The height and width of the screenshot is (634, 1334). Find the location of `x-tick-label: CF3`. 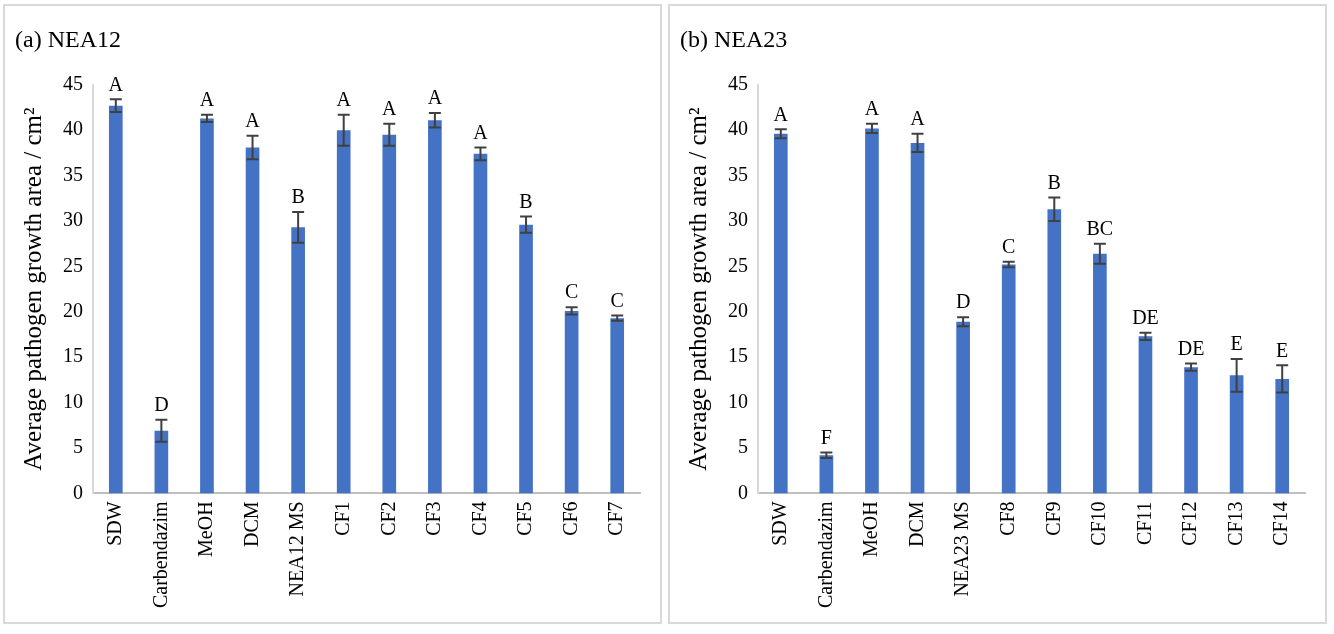

x-tick-label: CF3 is located at coordinates (433, 518).